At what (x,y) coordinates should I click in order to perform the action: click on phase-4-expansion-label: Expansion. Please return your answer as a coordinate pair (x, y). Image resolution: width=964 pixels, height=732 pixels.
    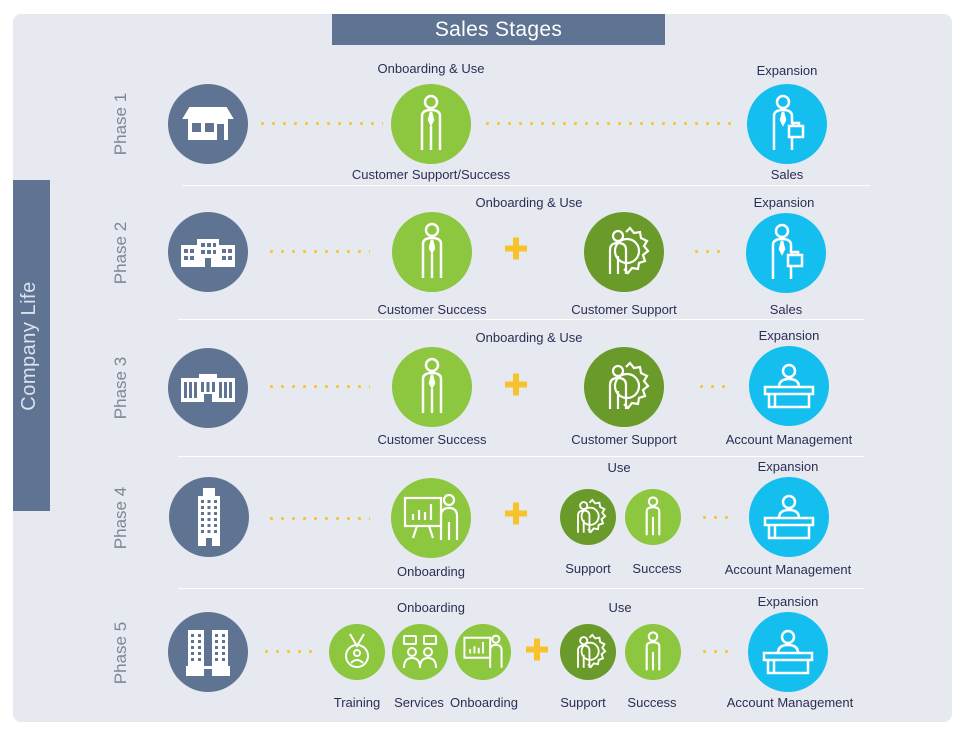
    Looking at the image, I should click on (788, 466).